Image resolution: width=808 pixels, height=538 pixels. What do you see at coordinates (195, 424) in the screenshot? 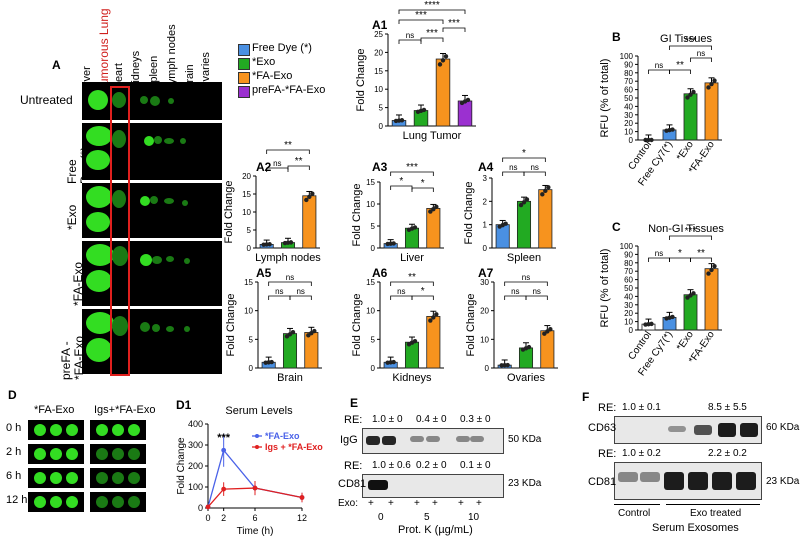
I see `y-tick-label: 400` at bounding box center [195, 424].